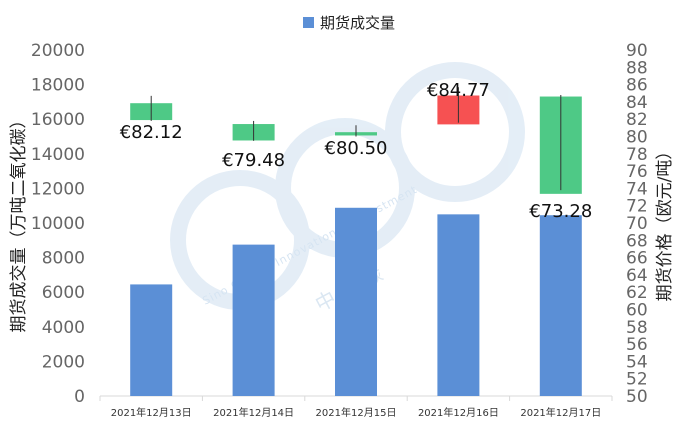 This screenshot has width=691, height=433. Describe the element at coordinates (637, 311) in the screenshot. I see `y-right-tick-label: 60` at that location.